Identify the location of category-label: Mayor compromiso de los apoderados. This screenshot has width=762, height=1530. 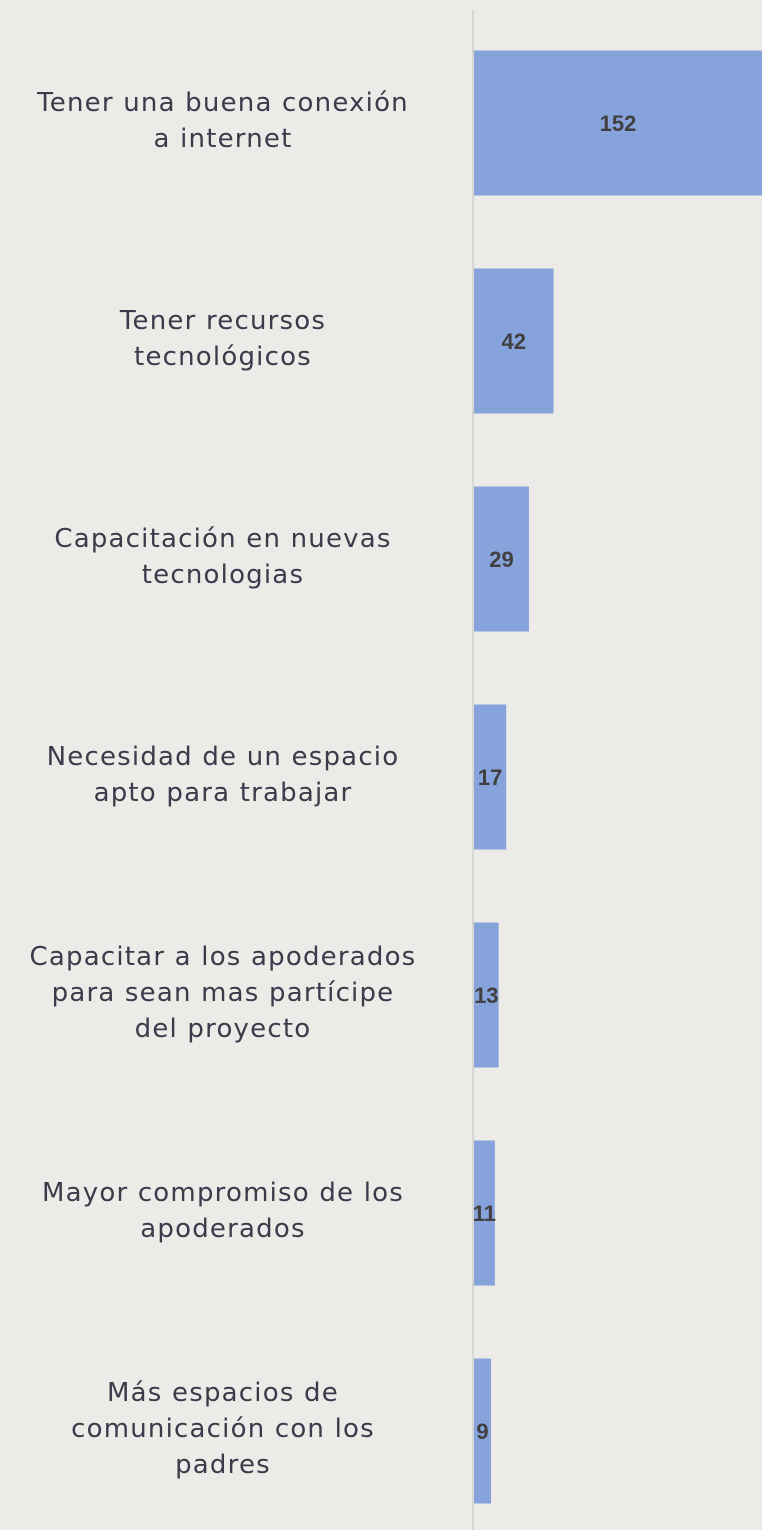
(223, 1211).